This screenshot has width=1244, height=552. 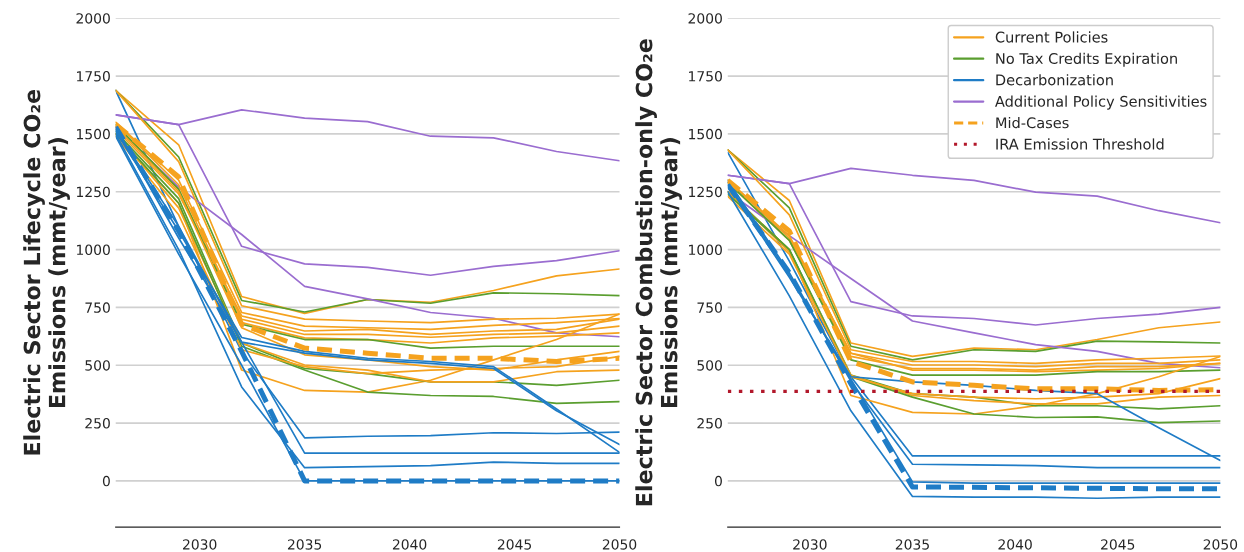 What do you see at coordinates (1080, 144) in the screenshot?
I see `legend-label: IRA Emission Threshold` at bounding box center [1080, 144].